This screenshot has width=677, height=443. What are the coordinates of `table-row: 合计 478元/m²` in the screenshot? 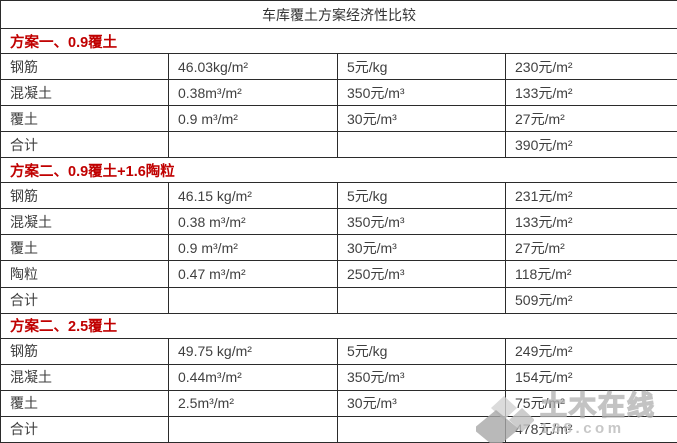 It's located at (338, 429).